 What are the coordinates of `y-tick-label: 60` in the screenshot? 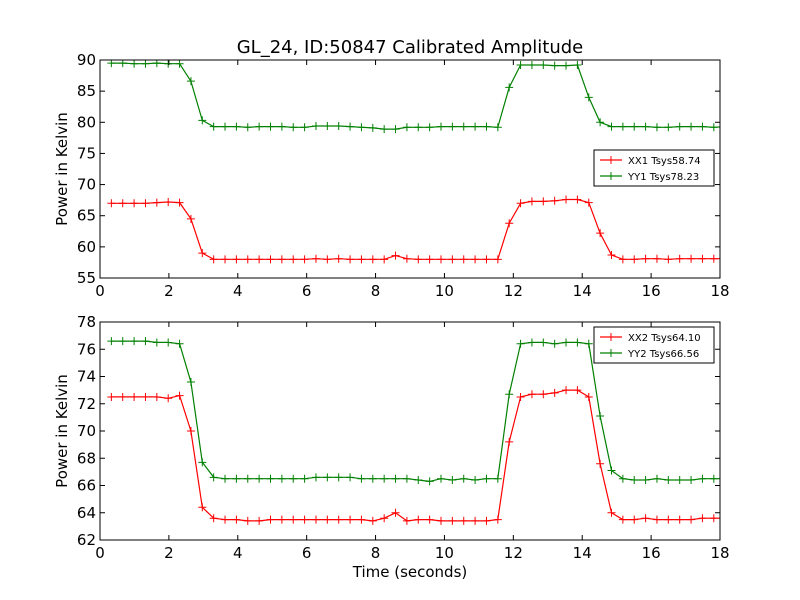 It's located at (86, 247).